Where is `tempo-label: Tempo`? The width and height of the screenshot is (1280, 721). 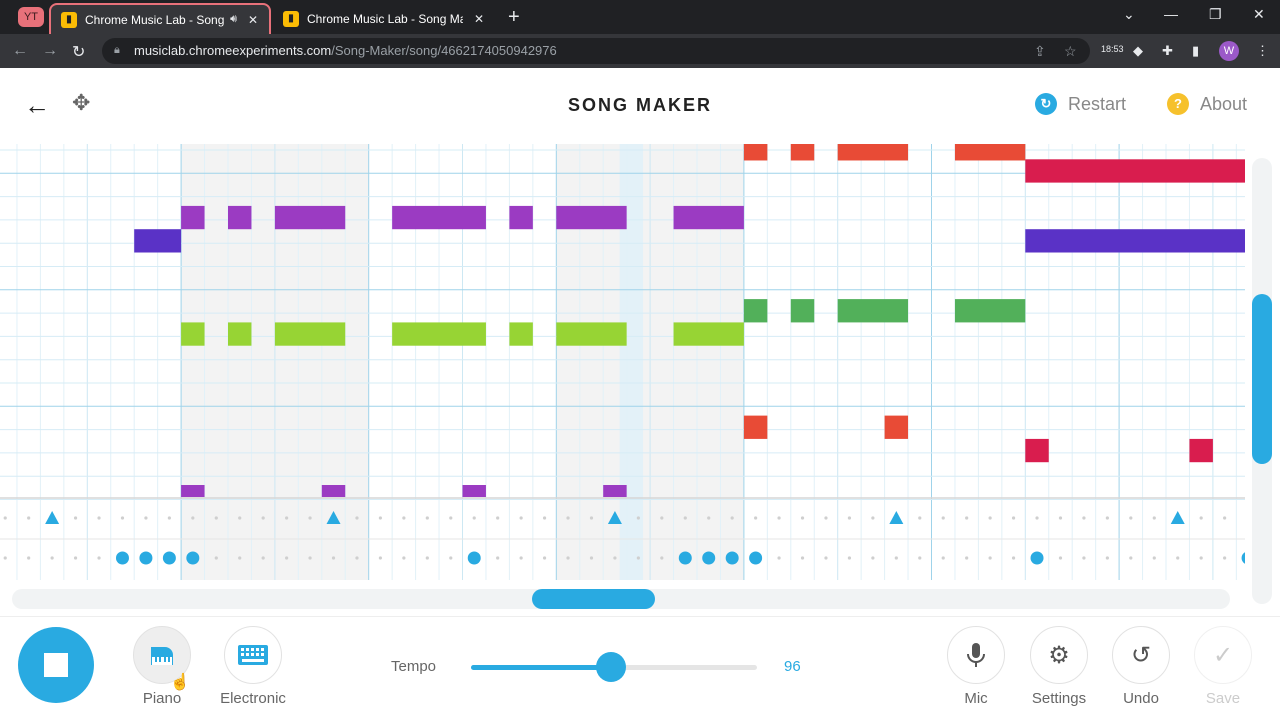 tempo-label: Tempo is located at coordinates (414, 666).